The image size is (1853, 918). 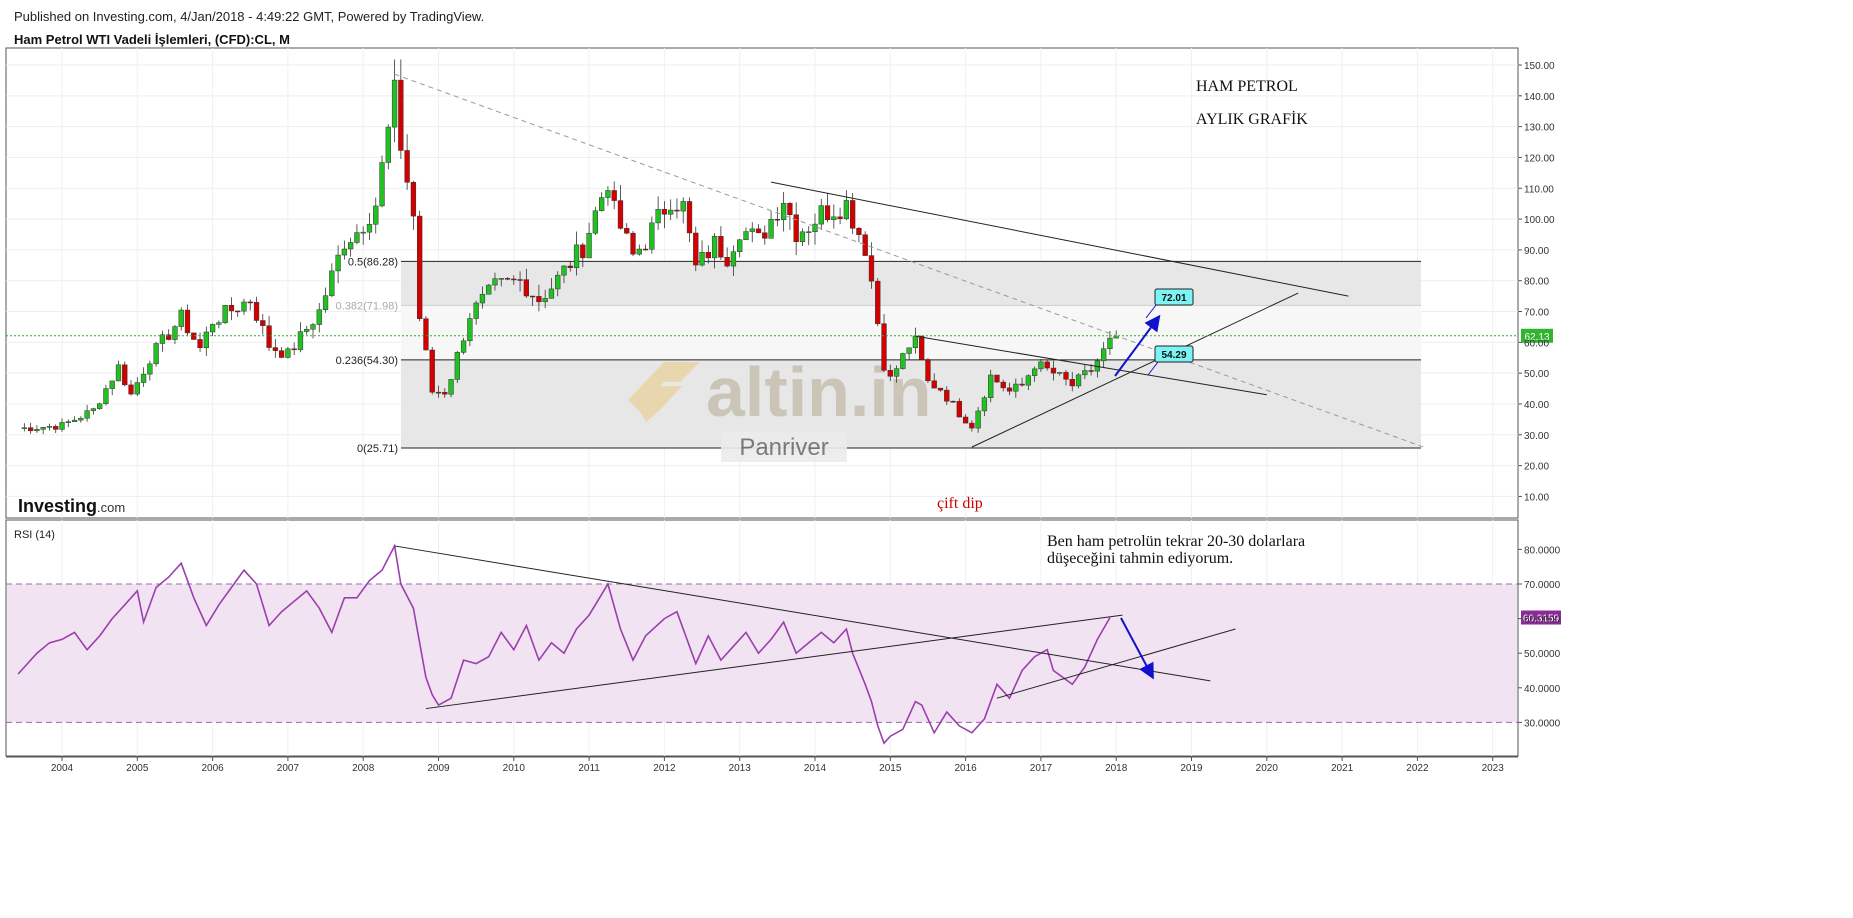 What do you see at coordinates (34, 535) in the screenshot?
I see `rsi-panel-title: RSI (14)` at bounding box center [34, 535].